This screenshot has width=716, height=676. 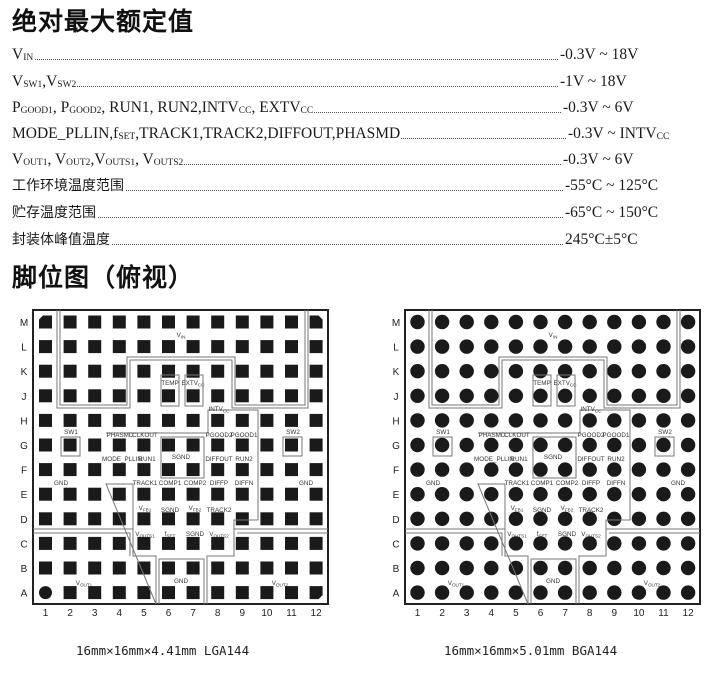 What do you see at coordinates (396, 372) in the screenshot?
I see `row-label: K` at bounding box center [396, 372].